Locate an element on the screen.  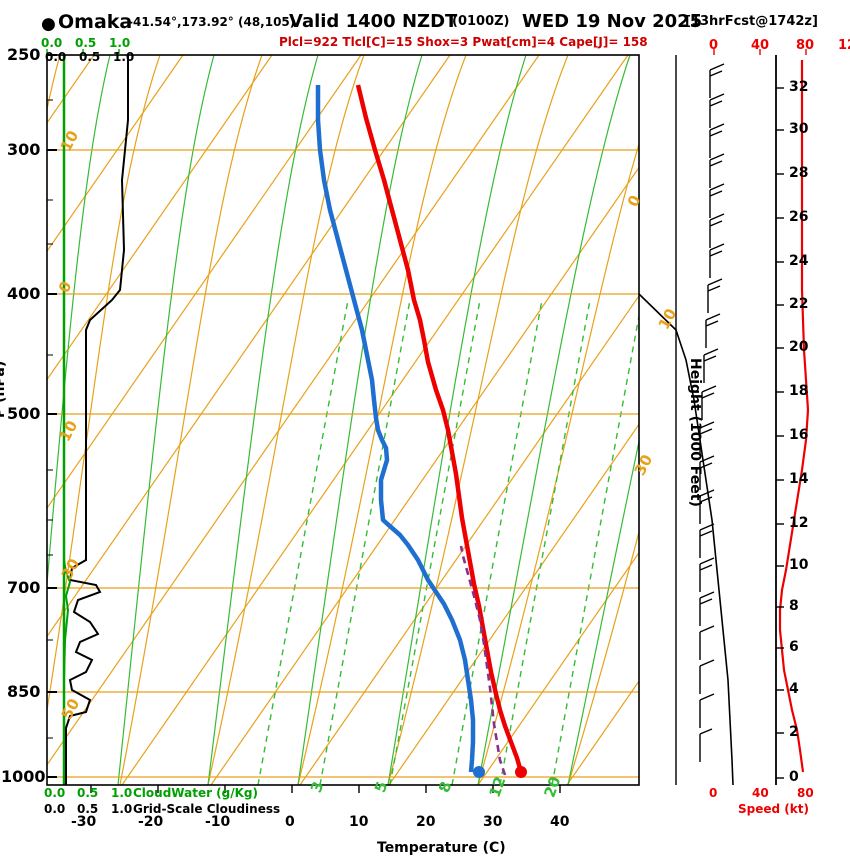
cloudwater-trace is located at coordinates (67, 420).